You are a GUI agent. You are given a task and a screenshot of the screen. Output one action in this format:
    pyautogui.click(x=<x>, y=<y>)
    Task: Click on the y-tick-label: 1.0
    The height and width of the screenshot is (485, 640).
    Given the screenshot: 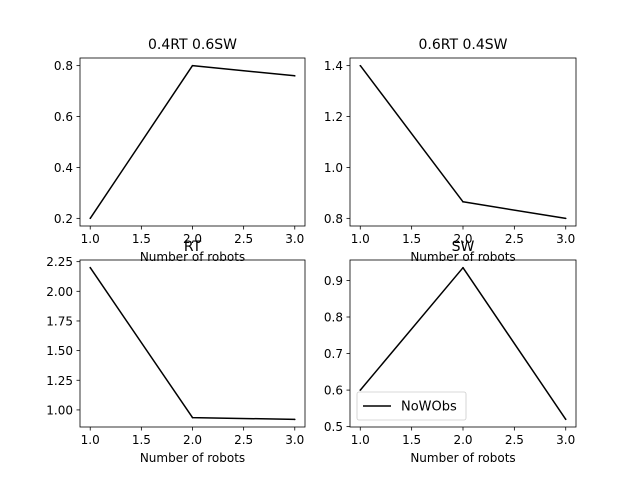 What is the action you would take?
    pyautogui.click(x=333, y=168)
    